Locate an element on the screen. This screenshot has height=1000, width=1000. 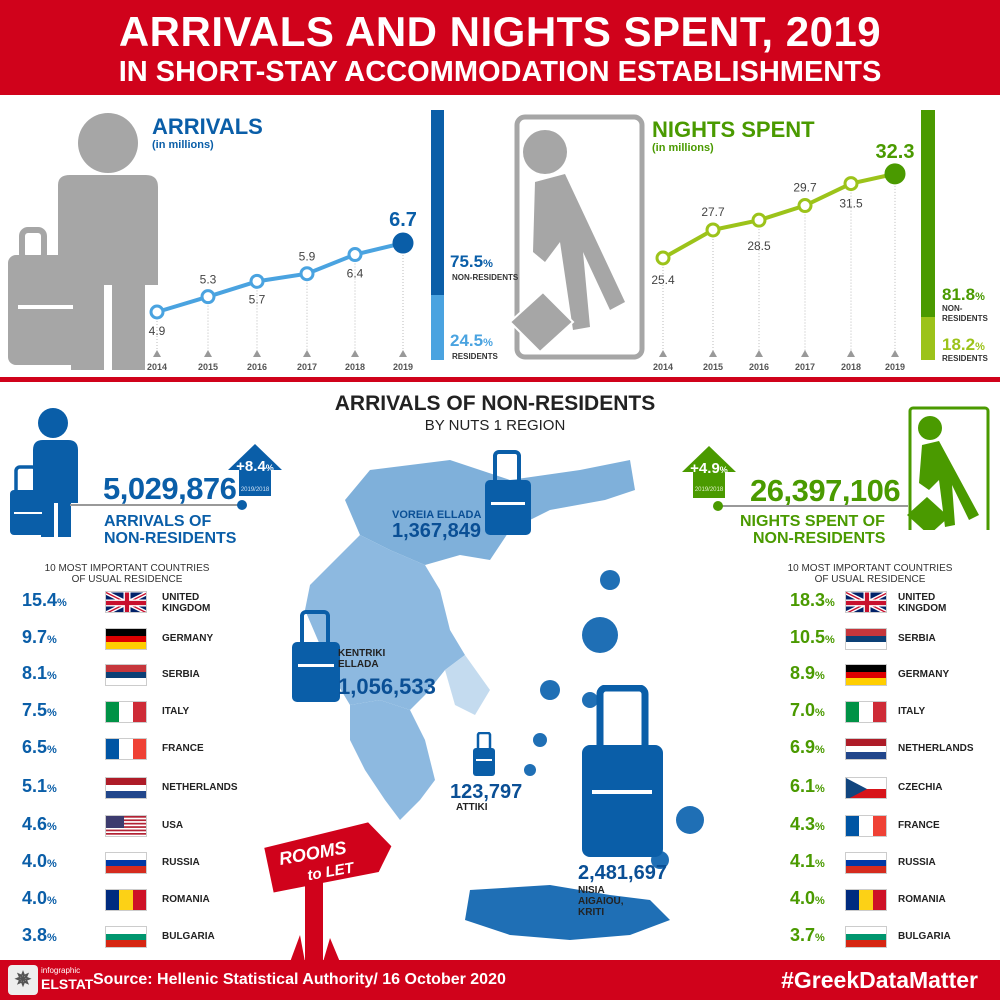
region-label-kentriki-ellada: KENTRIKI ELLADA is located at coordinates (362, 659).